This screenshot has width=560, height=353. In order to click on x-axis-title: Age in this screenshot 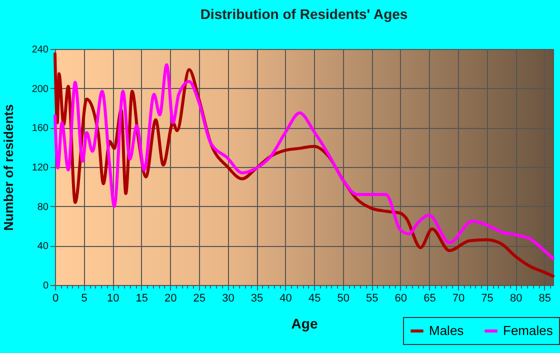, I will do `click(304, 324)`.